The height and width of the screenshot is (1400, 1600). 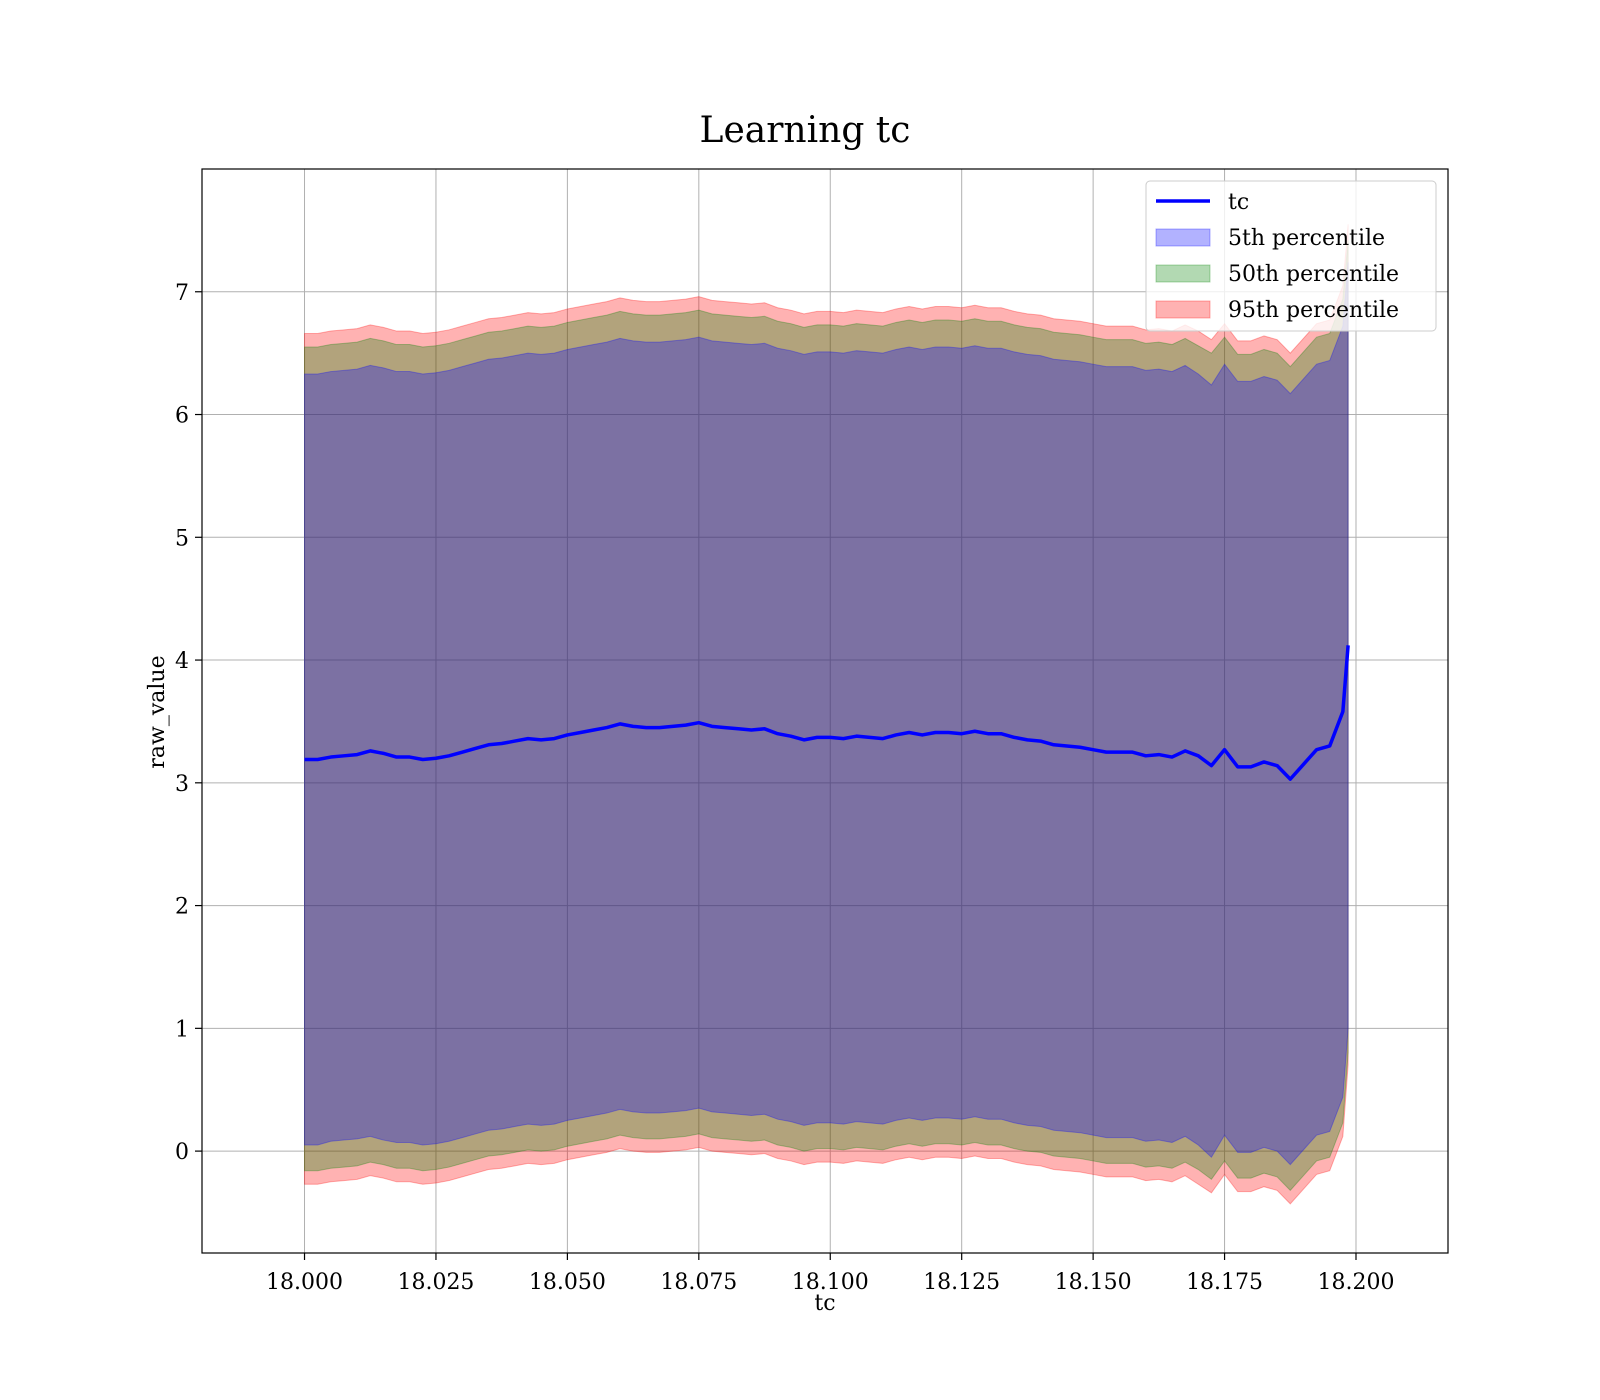 I want to click on x-tick-label: 18.050, so click(x=567, y=1282).